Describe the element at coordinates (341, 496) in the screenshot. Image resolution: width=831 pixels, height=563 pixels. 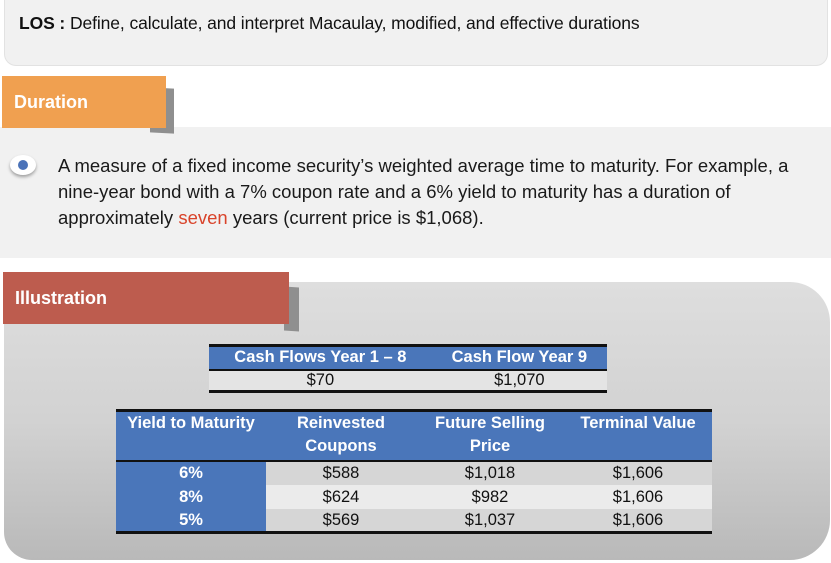
I see `reinvested-cell: $624` at that location.